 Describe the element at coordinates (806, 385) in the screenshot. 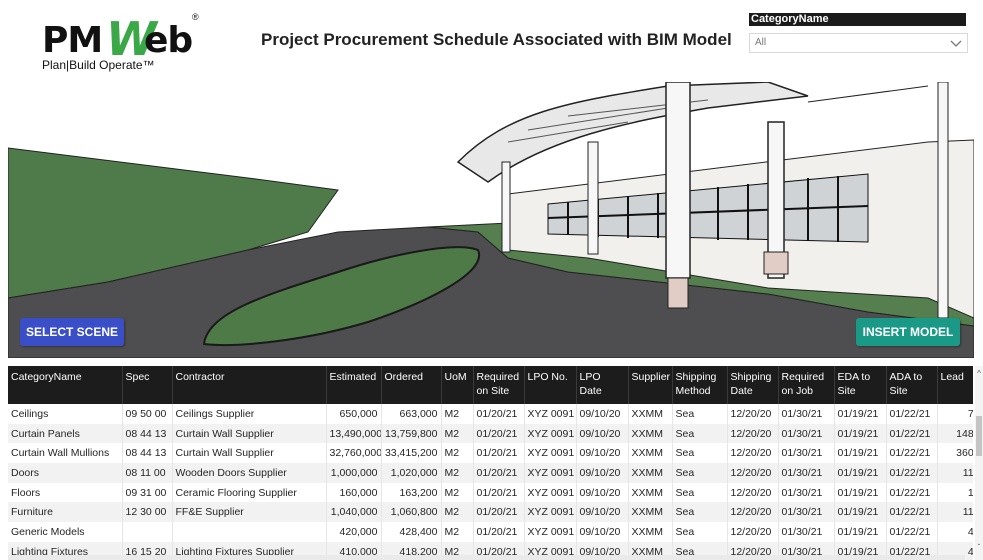

I see `column-header: Required on Job` at that location.